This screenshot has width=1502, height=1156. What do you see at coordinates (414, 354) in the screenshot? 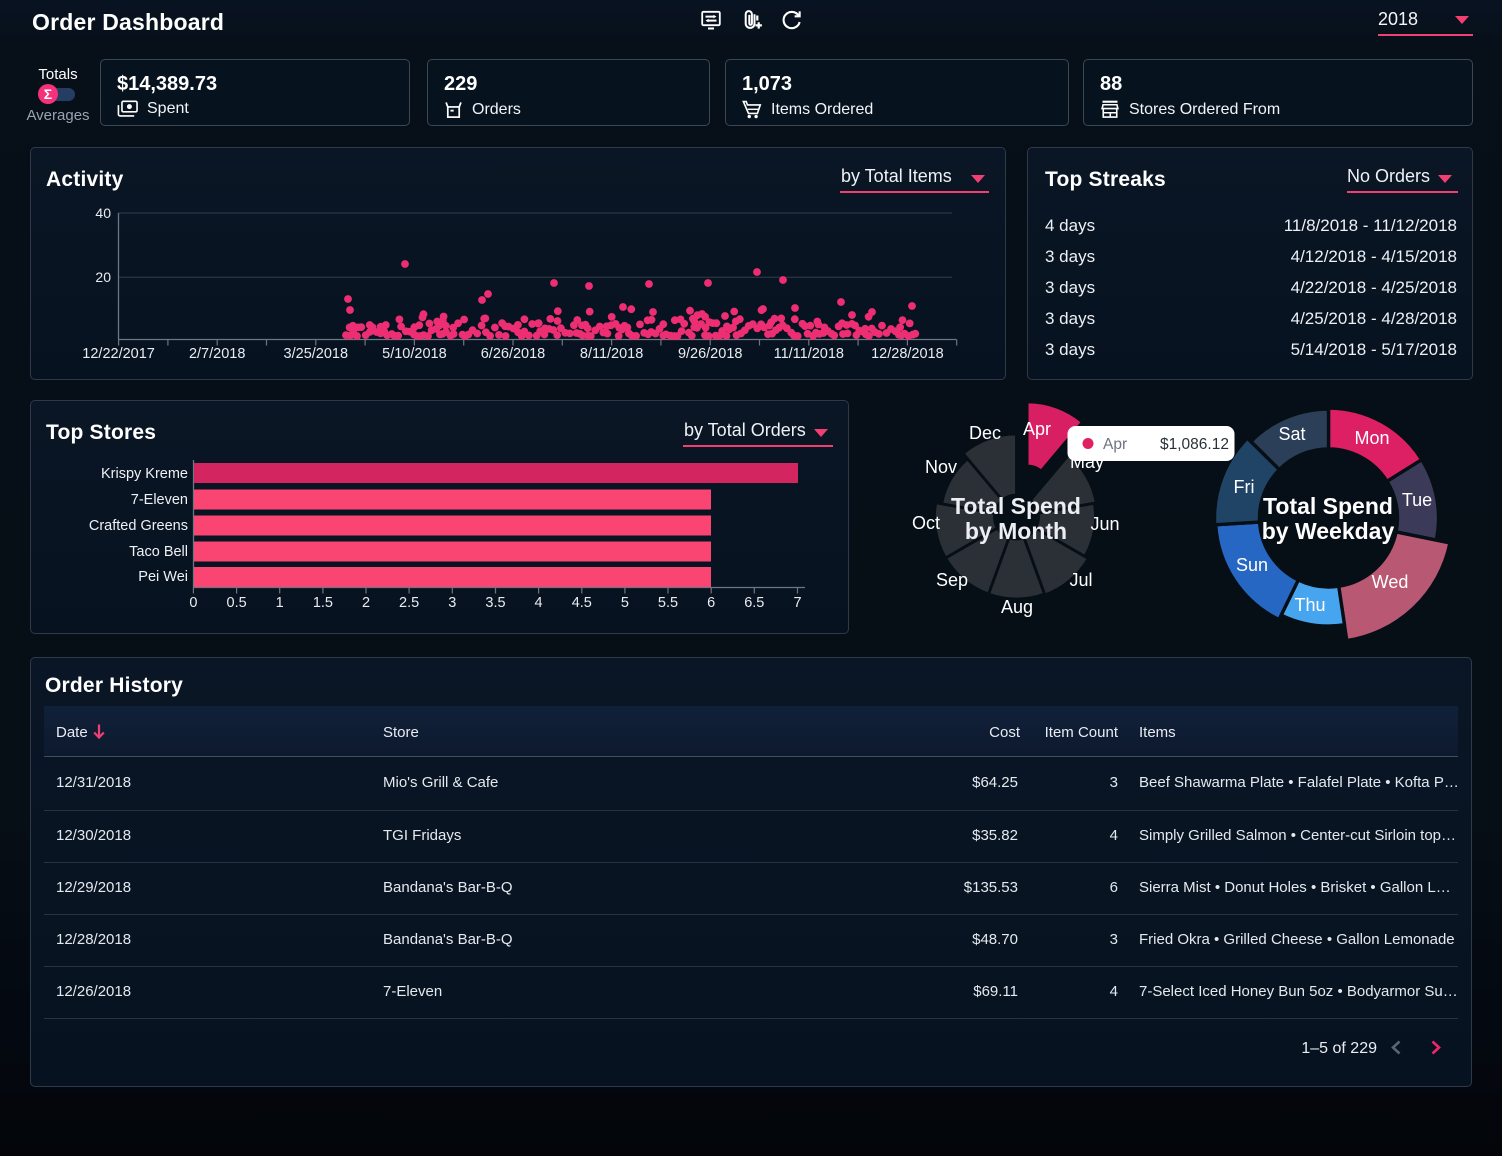
I see `svg-text: 5/10/2018` at bounding box center [414, 354].